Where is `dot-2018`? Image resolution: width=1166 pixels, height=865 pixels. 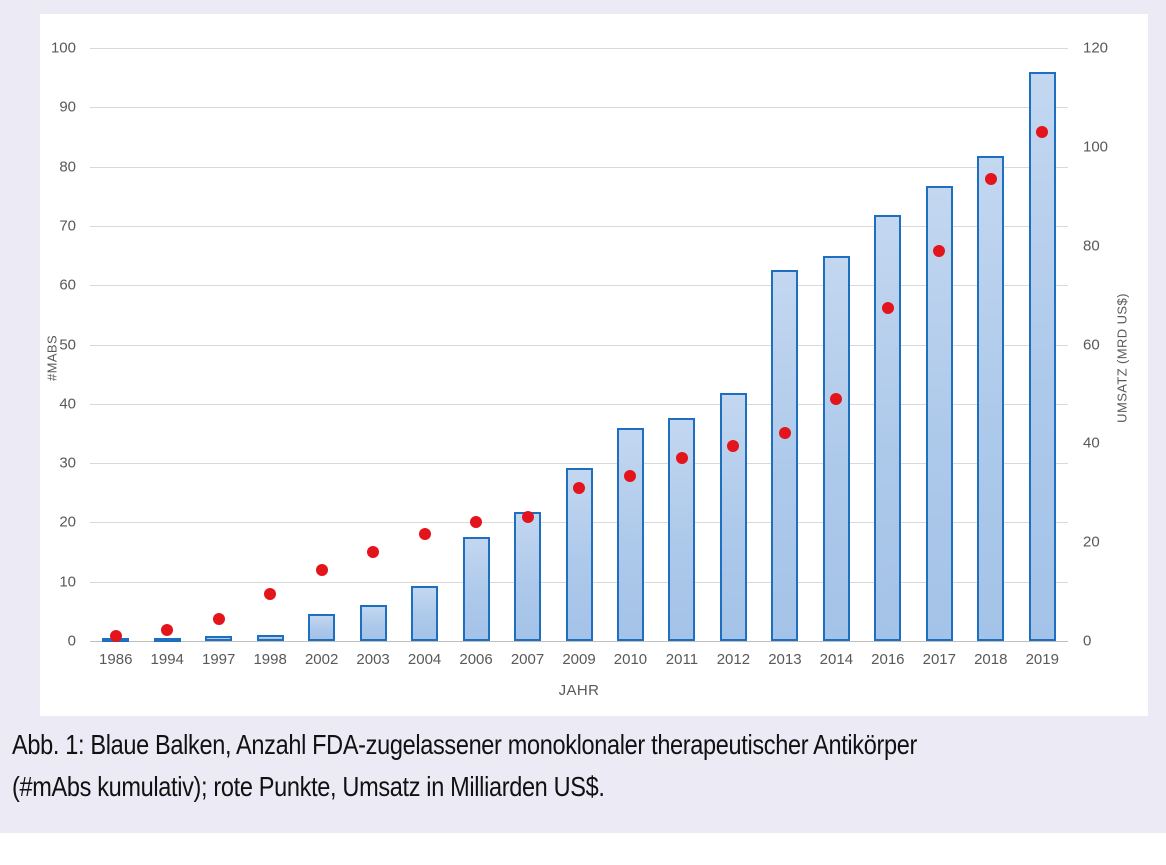
dot-2018 is located at coordinates (990, 179).